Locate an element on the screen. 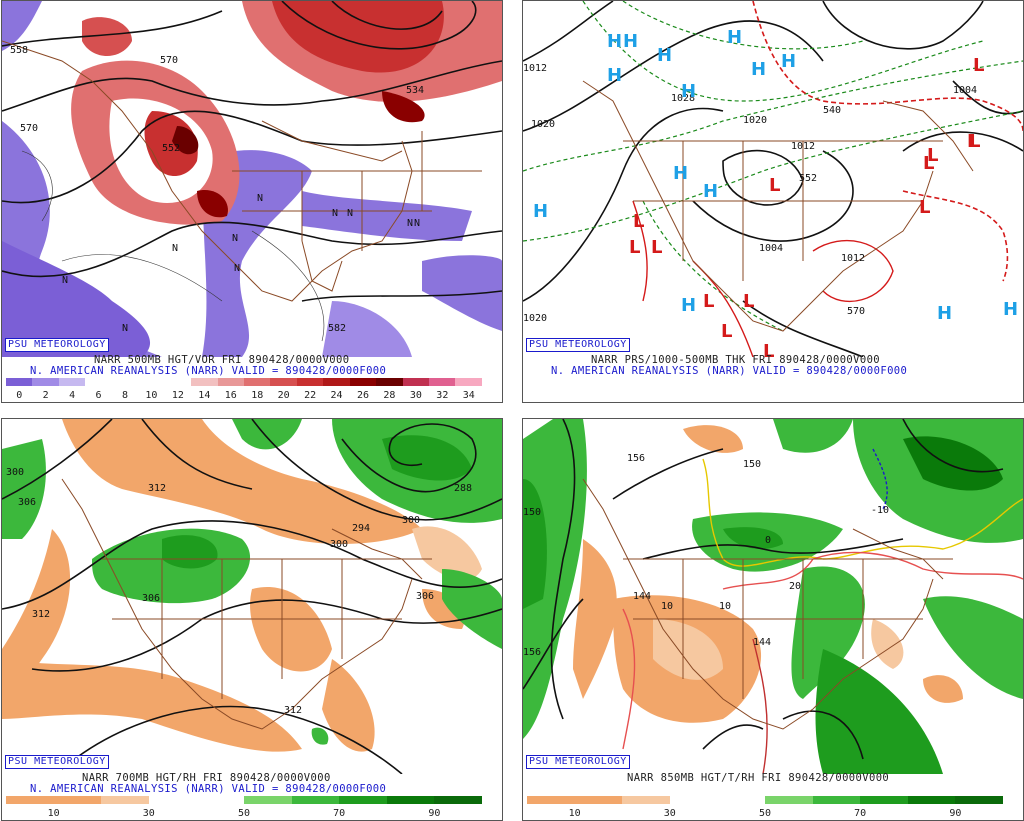 Image resolution: width=1024 pixels, height=821 pixels. scale-label: 18 is located at coordinates (257, 395).